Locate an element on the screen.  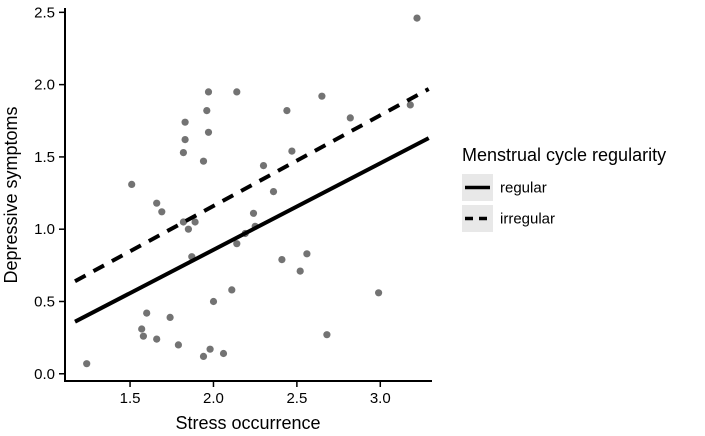
y-axis-title: Depressive symptoms is located at coordinates (11, 194).